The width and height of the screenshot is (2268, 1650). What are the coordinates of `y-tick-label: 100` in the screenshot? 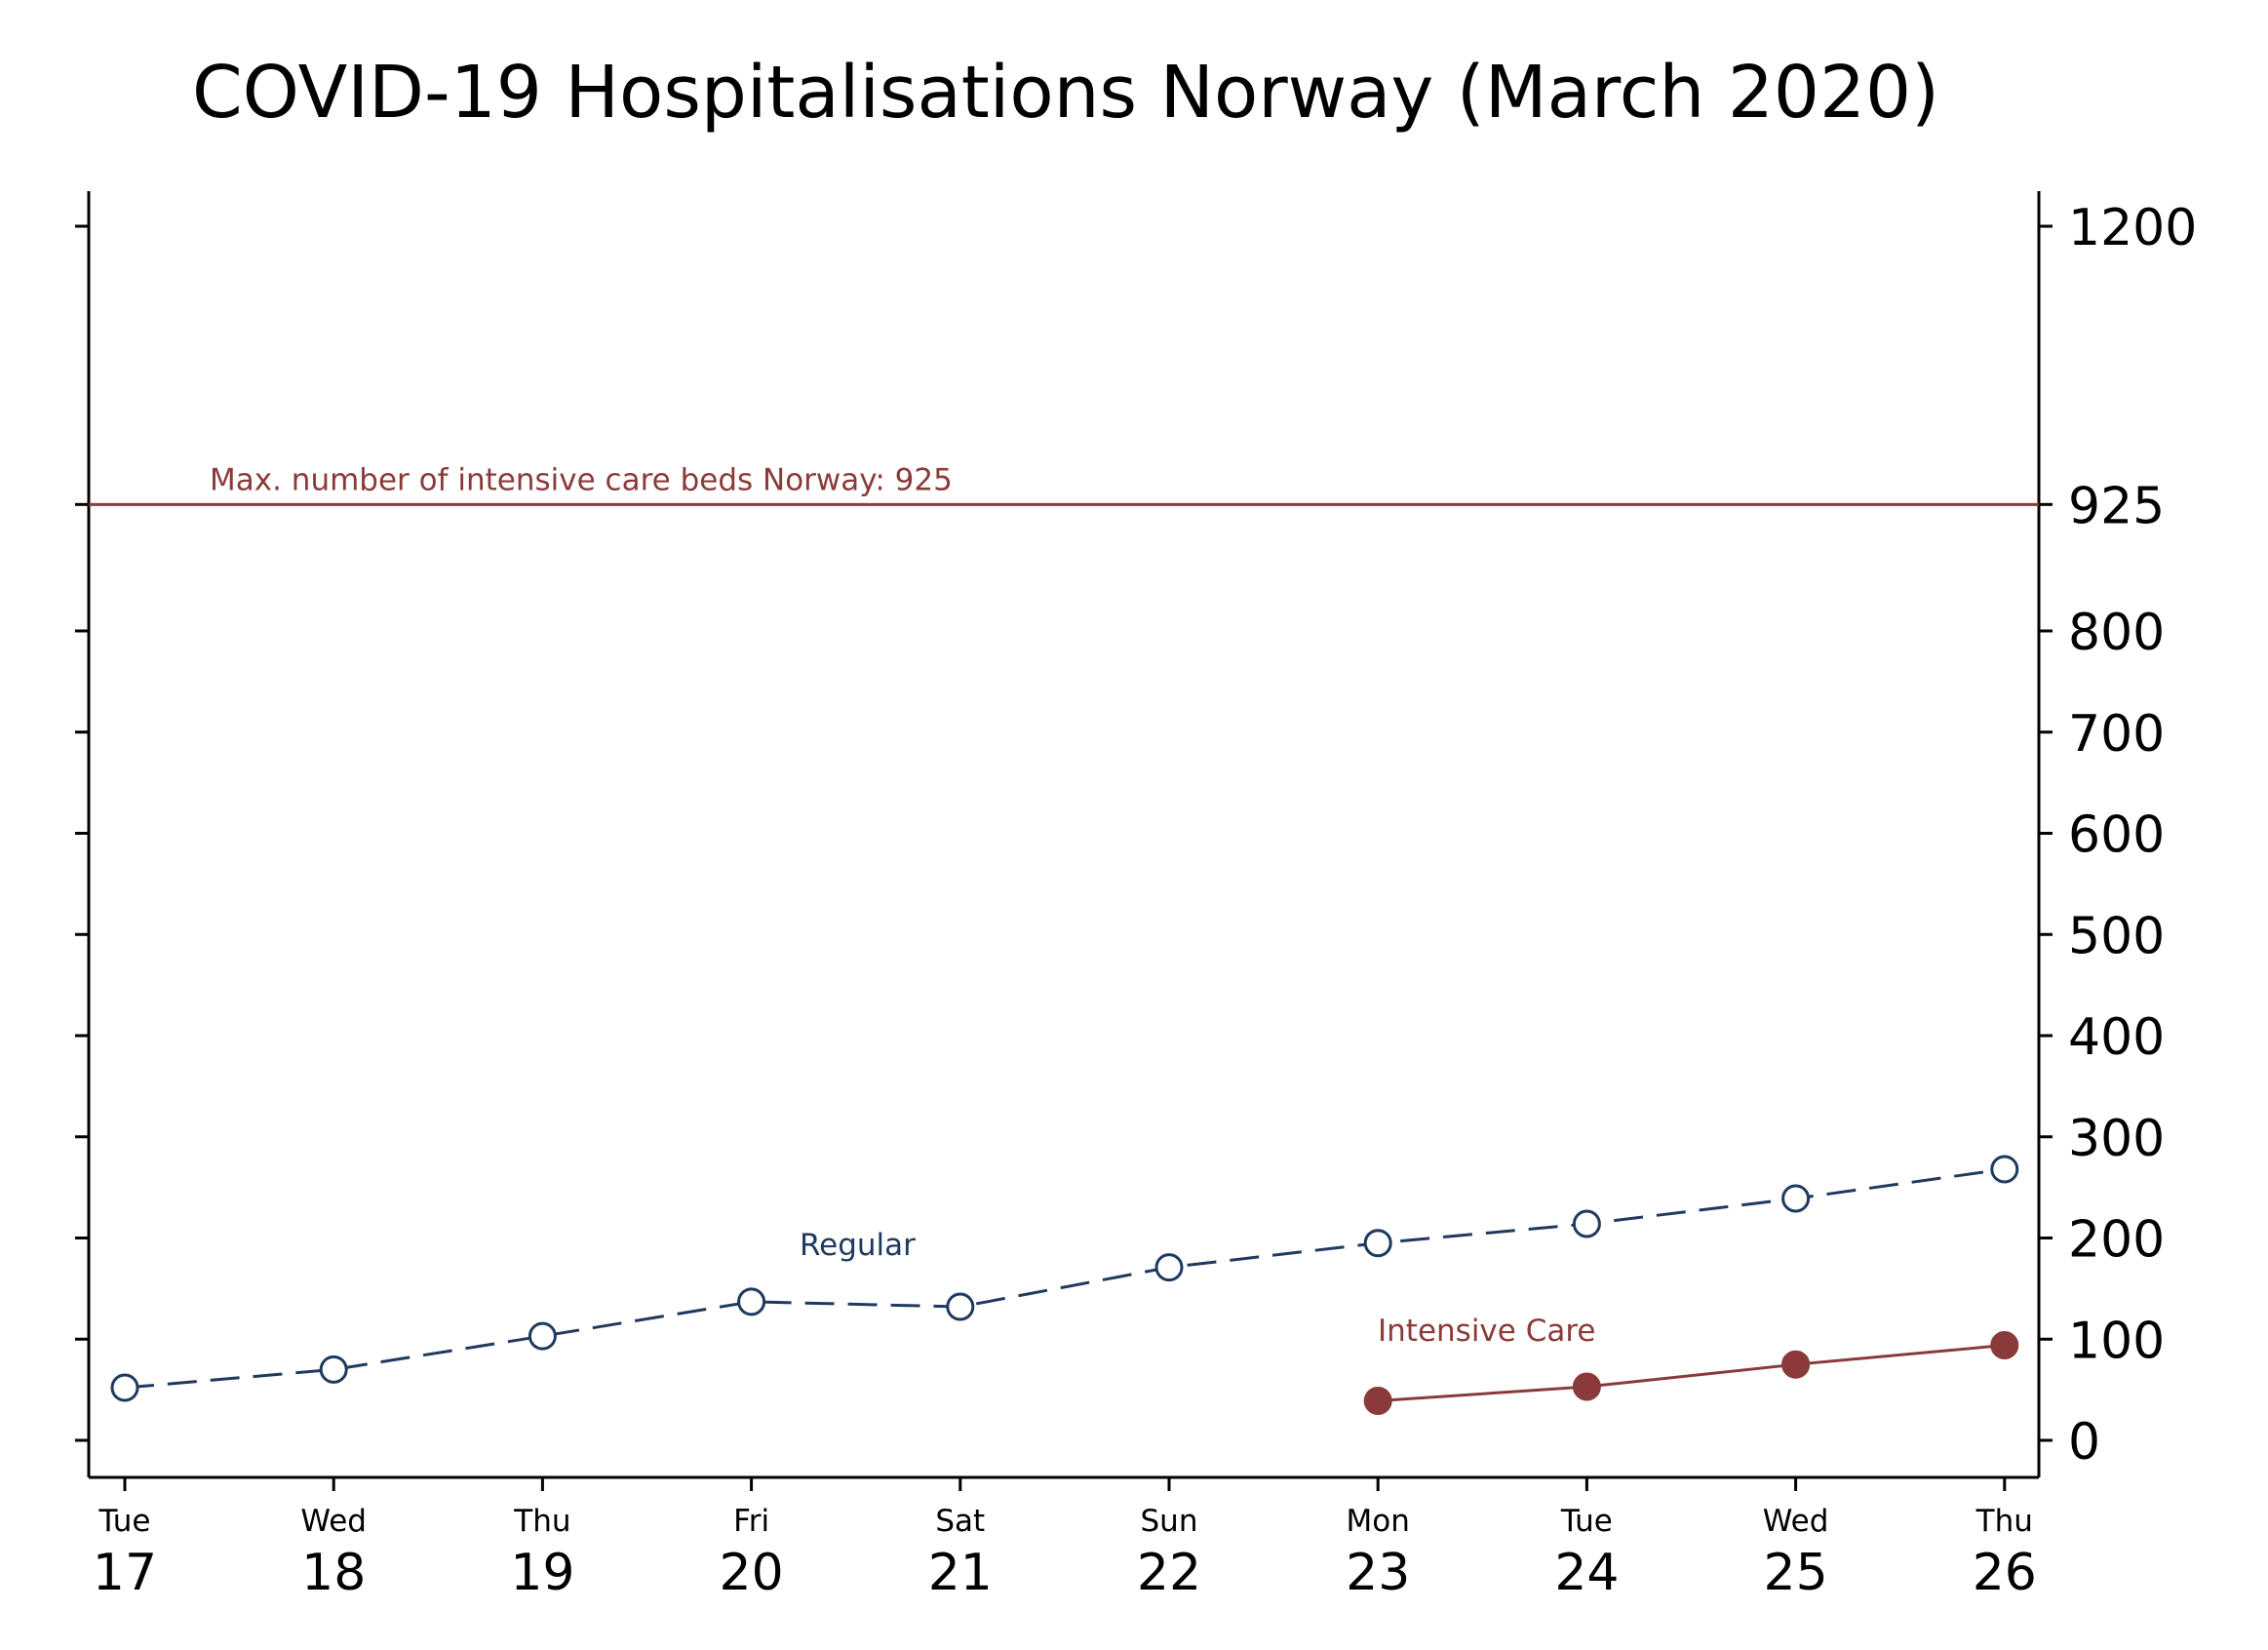 It's located at (2116, 1341).